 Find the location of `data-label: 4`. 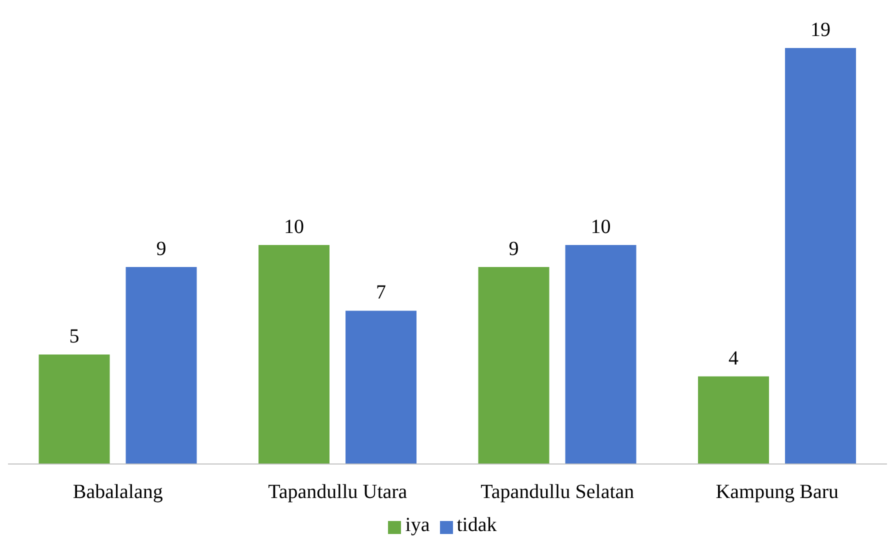

data-label: 4 is located at coordinates (733, 358).